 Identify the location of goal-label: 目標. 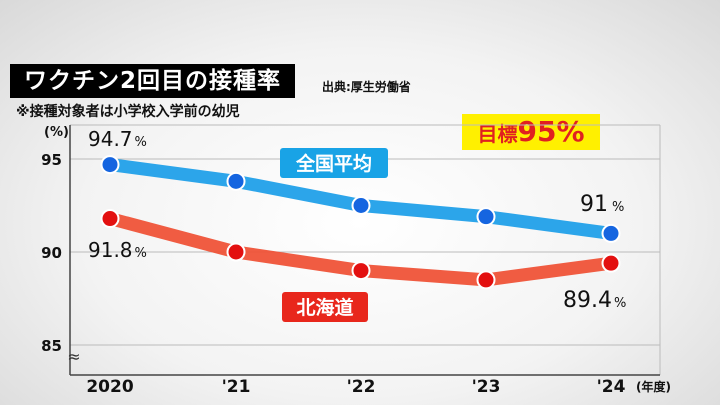
(497, 134).